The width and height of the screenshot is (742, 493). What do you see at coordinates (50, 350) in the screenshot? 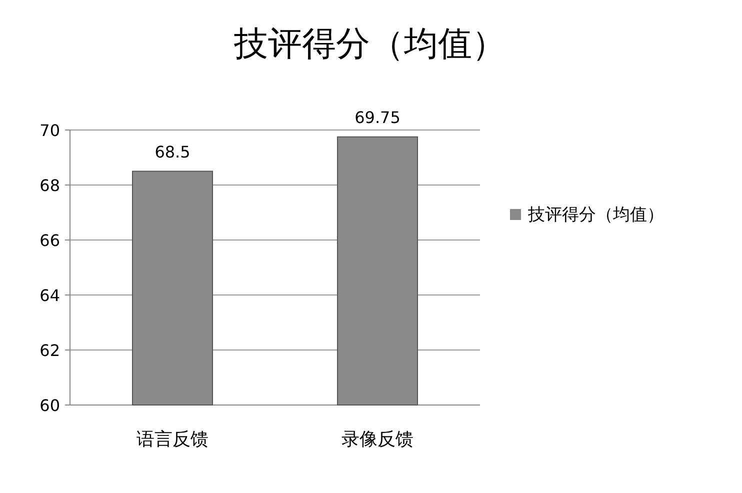
I see `y-tick-label: 62` at bounding box center [50, 350].